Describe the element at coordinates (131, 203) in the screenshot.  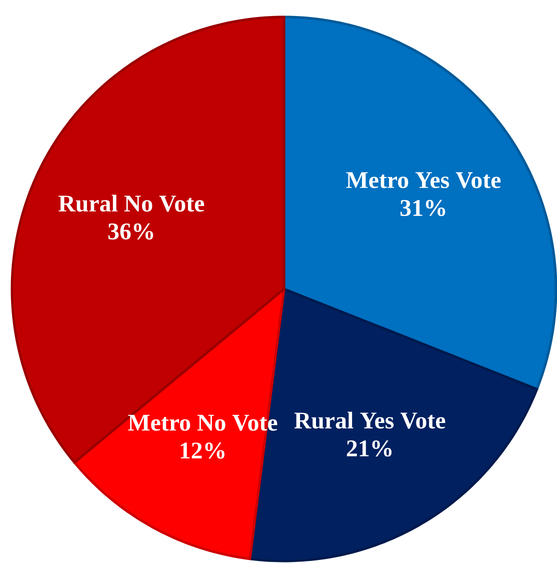
I see `slice-label: Rural No Vote` at that location.